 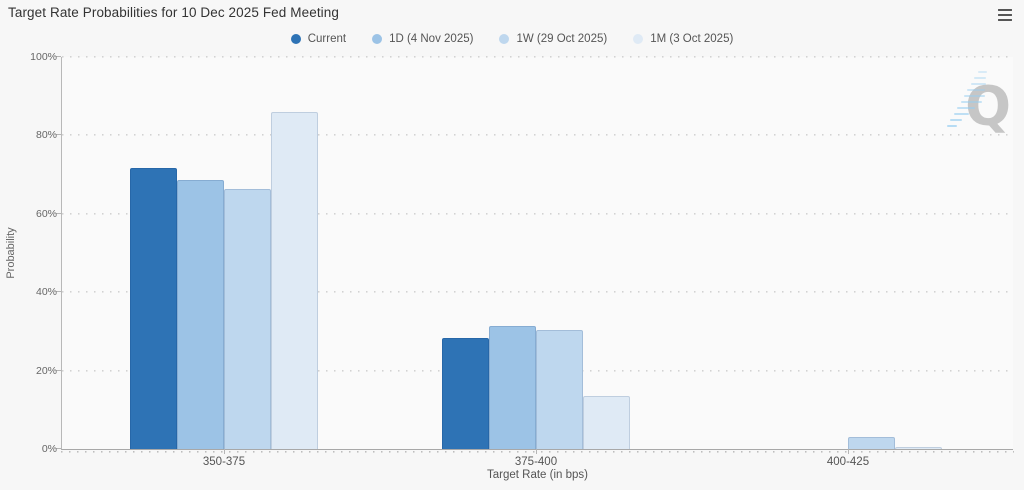 What do you see at coordinates (562, 39) in the screenshot?
I see `legend-label: 1W (29 Oct 2025)` at bounding box center [562, 39].